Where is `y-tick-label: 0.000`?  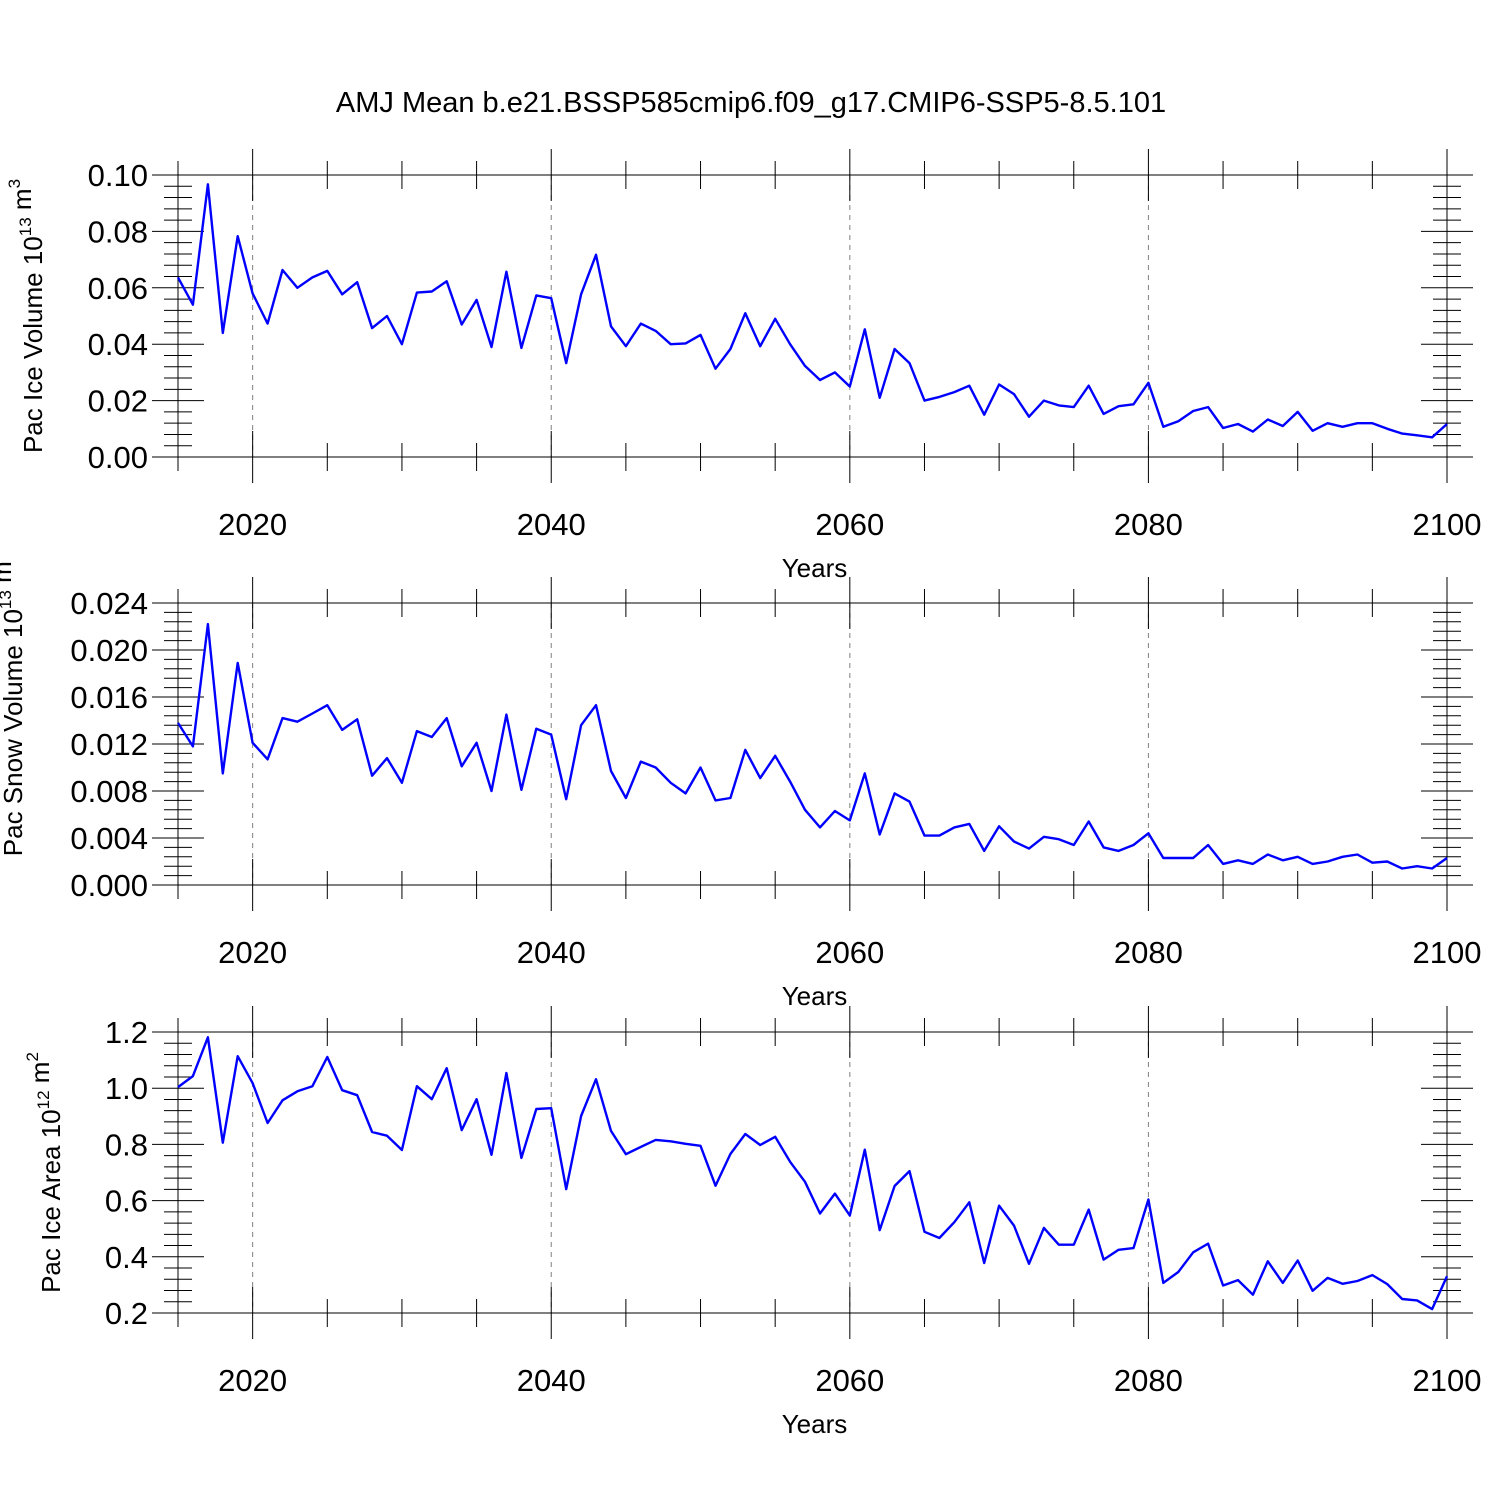
y-tick-label: 0.000 is located at coordinates (109, 885).